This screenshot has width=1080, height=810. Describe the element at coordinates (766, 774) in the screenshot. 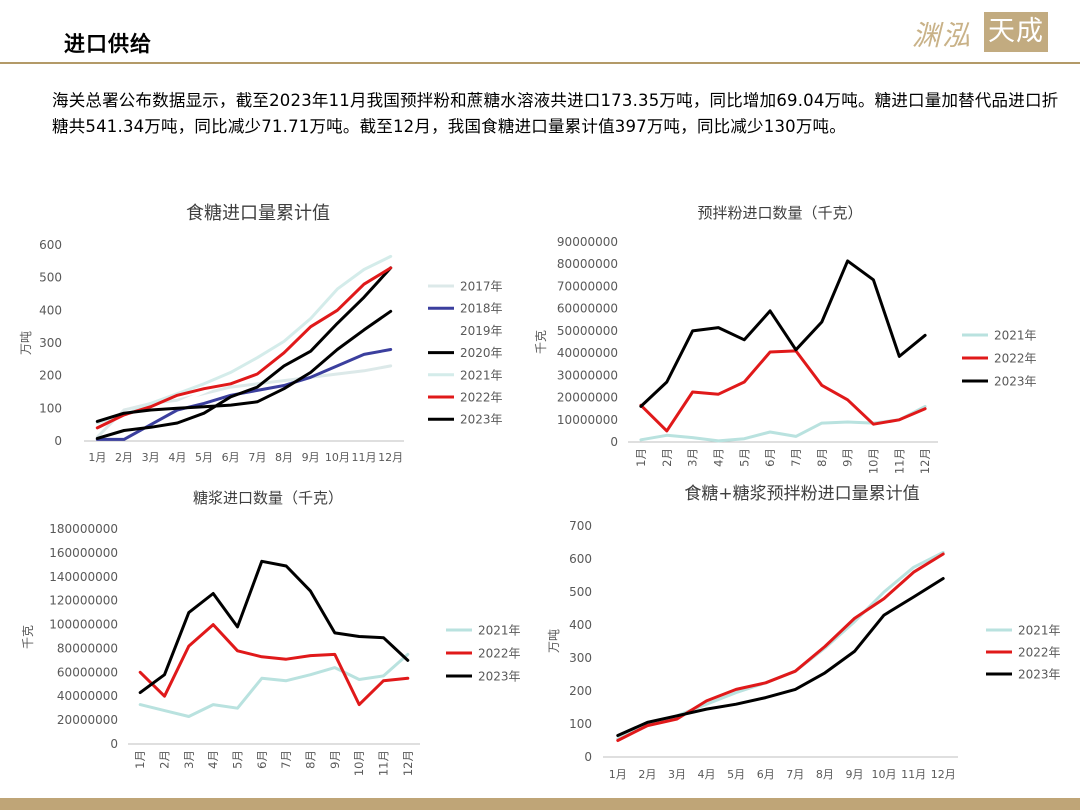

I see `combined-xtick: 6月` at that location.